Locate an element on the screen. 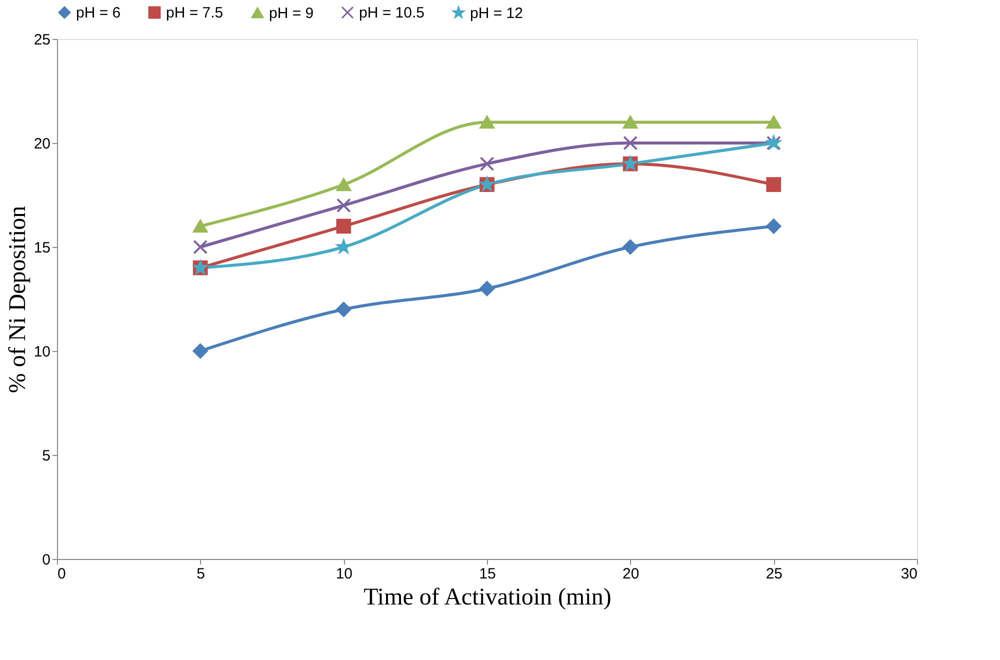 This screenshot has width=1000, height=660. x-tick-label: 10 is located at coordinates (344, 574).